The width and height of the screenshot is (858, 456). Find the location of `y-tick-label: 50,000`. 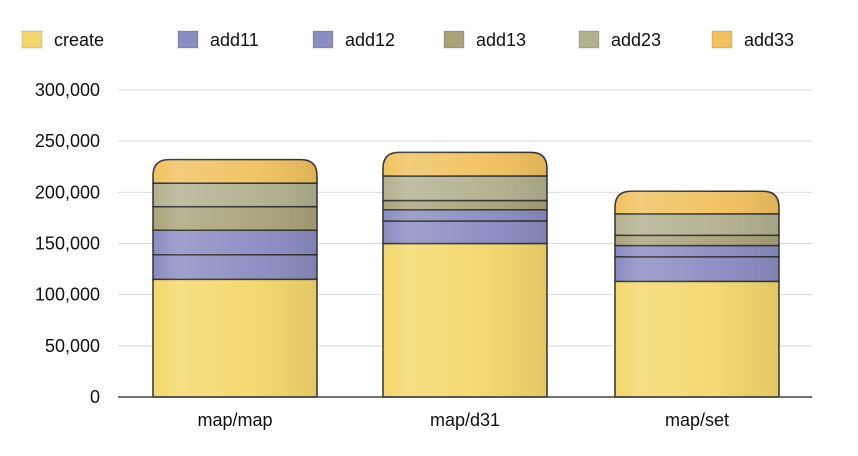

y-tick-label: 50,000 is located at coordinates (72, 346).